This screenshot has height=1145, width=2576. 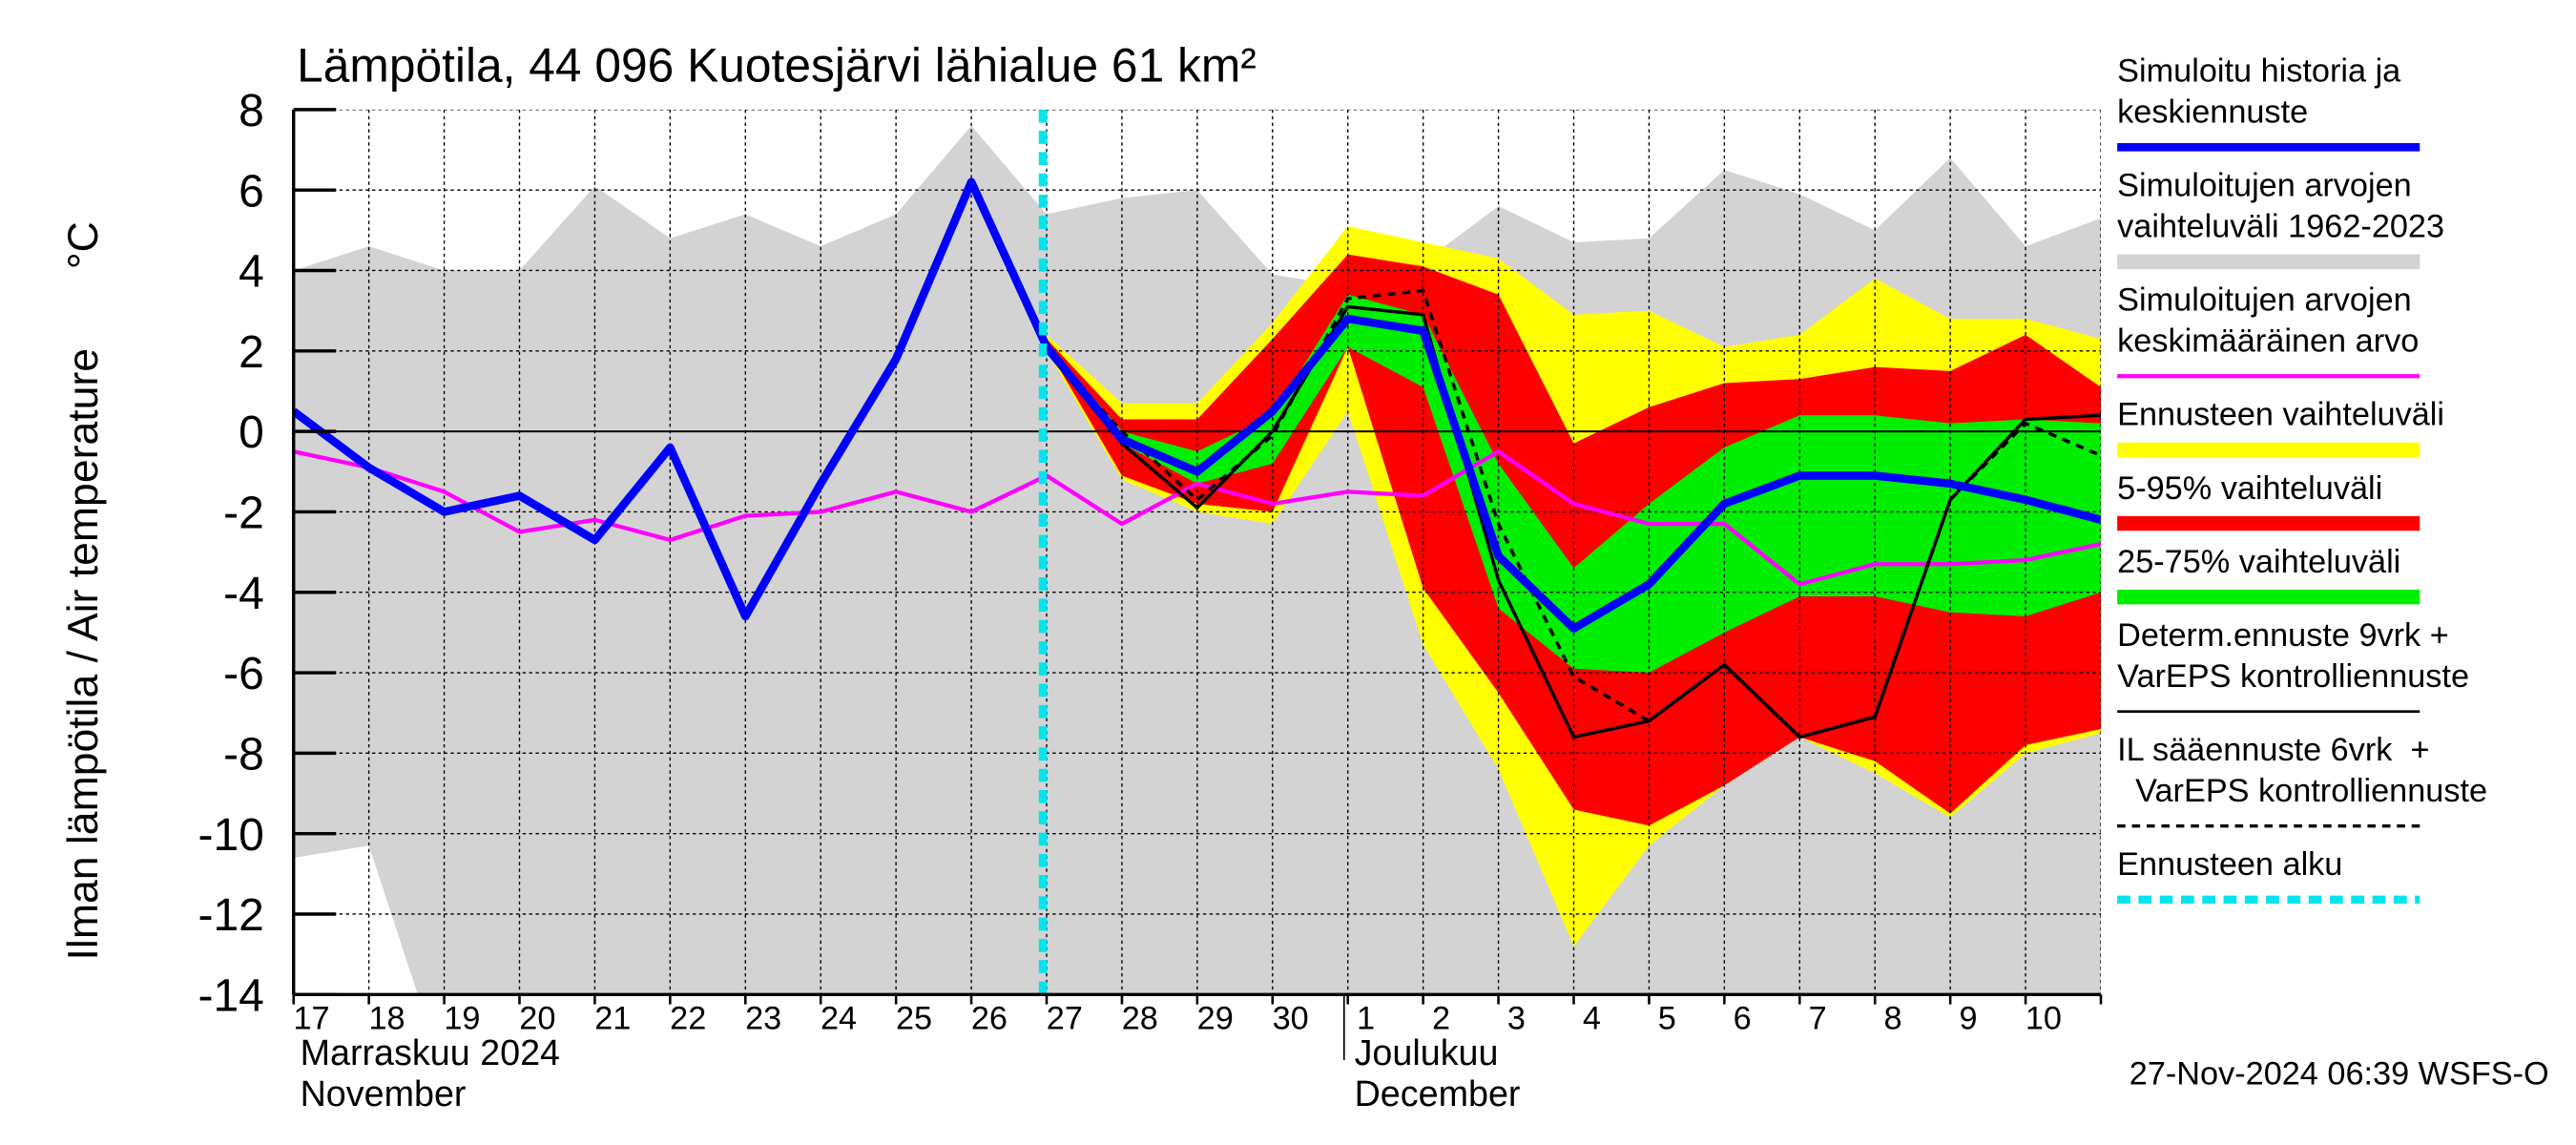 I want to click on x-tick-label: 17, so click(x=312, y=1018).